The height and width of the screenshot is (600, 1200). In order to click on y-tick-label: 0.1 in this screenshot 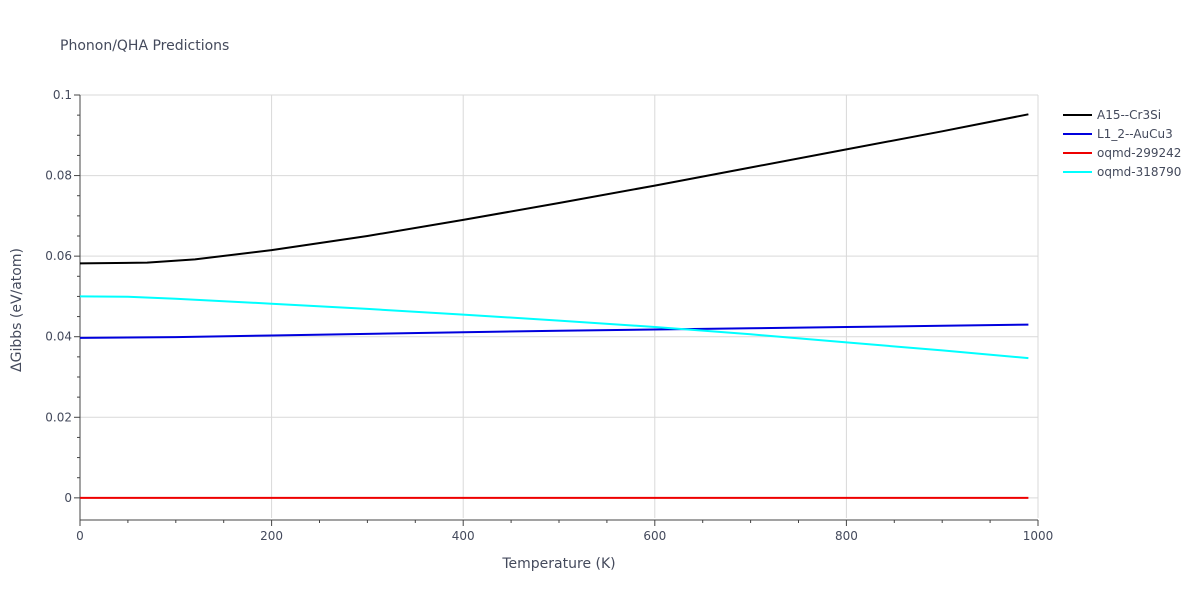, I will do `click(62, 95)`.